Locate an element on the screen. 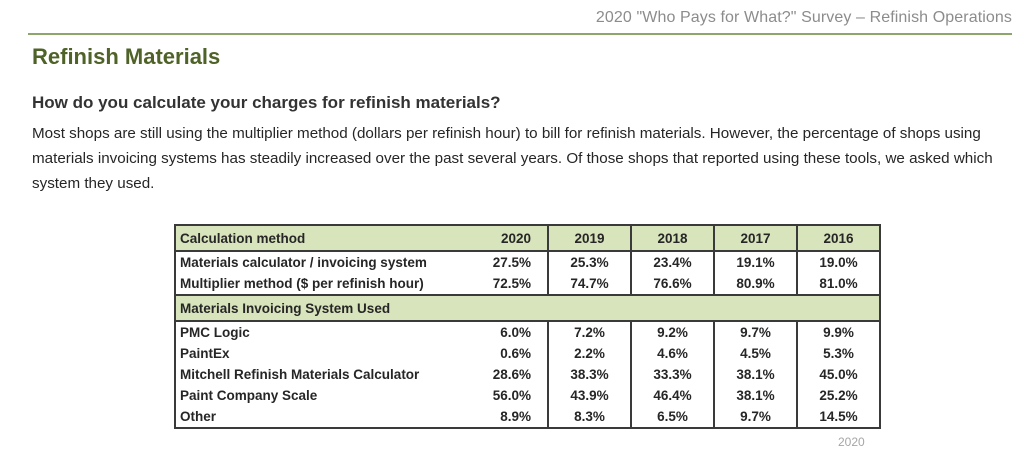 The height and width of the screenshot is (460, 1024). cell-value: 4.6% is located at coordinates (672, 353).